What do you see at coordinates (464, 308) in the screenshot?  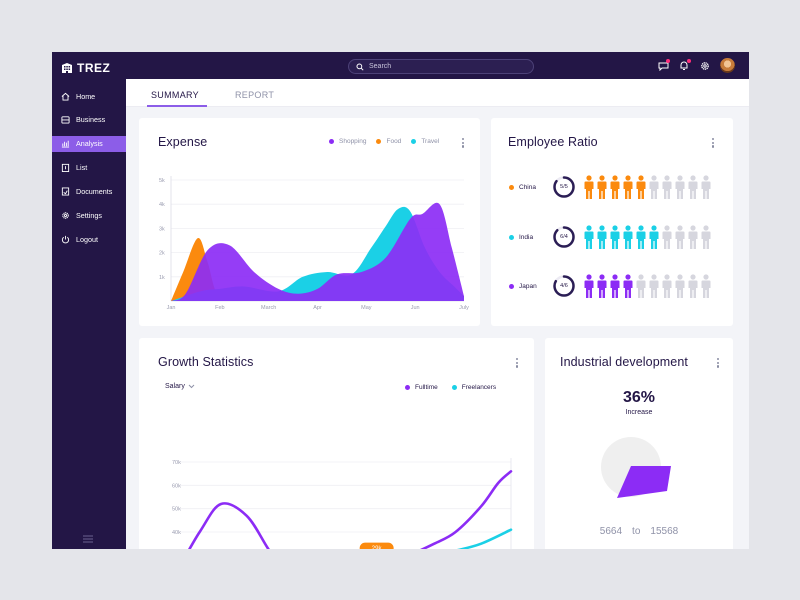 I see `x-tick-label: July` at bounding box center [464, 308].